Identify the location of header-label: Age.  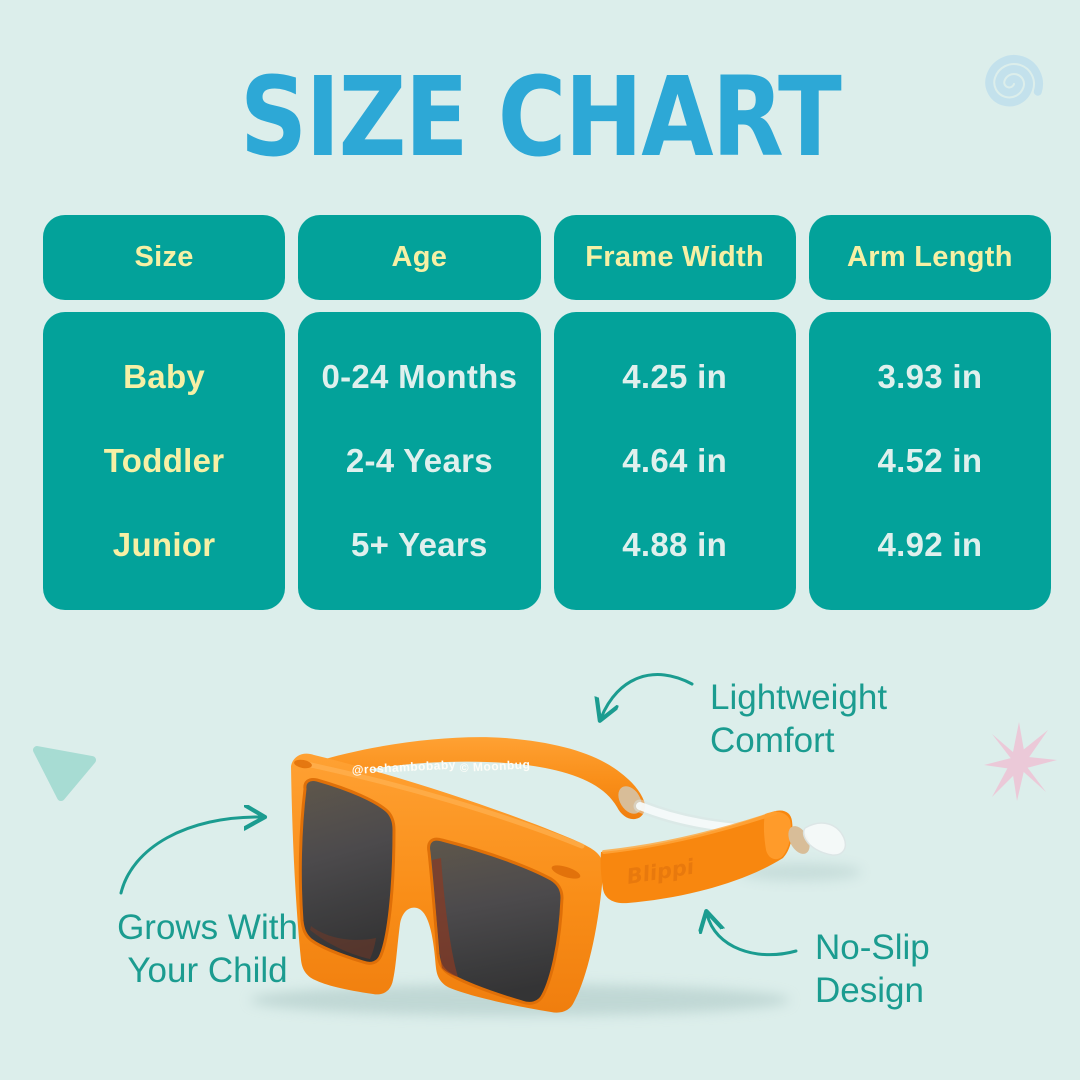
(419, 257).